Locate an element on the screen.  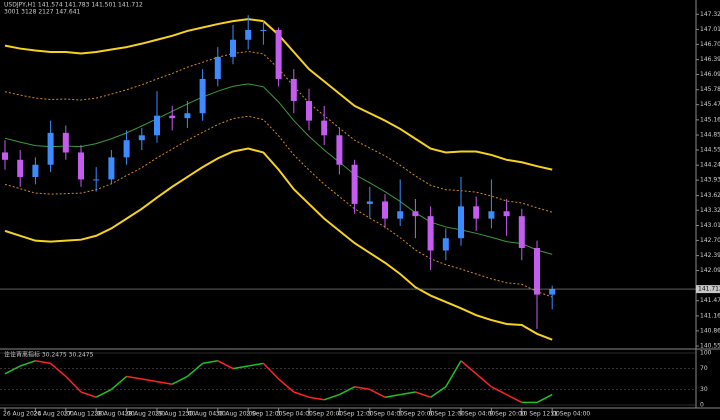
y-tick-label: 144.240 is located at coordinates (710, 165).